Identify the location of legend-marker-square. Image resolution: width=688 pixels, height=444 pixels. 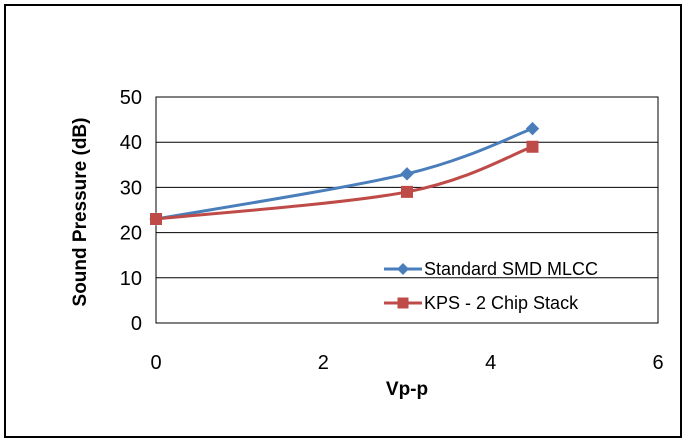
(403, 303).